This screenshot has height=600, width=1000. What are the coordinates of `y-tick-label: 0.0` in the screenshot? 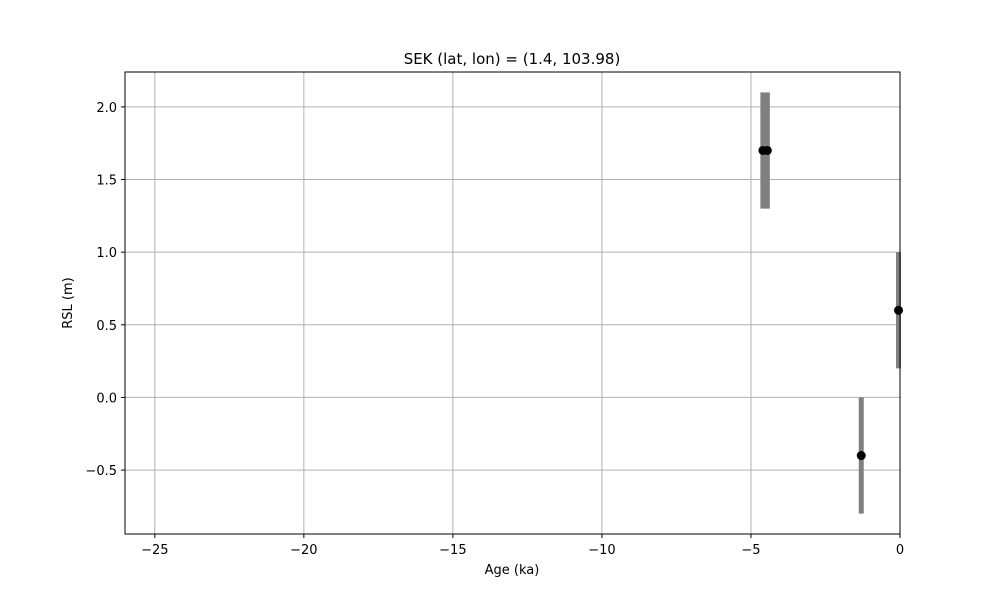 It's located at (106, 398).